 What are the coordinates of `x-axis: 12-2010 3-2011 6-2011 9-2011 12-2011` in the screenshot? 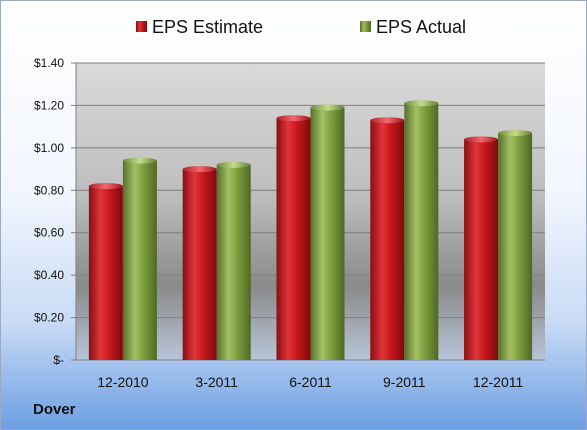 It's located at (310, 382).